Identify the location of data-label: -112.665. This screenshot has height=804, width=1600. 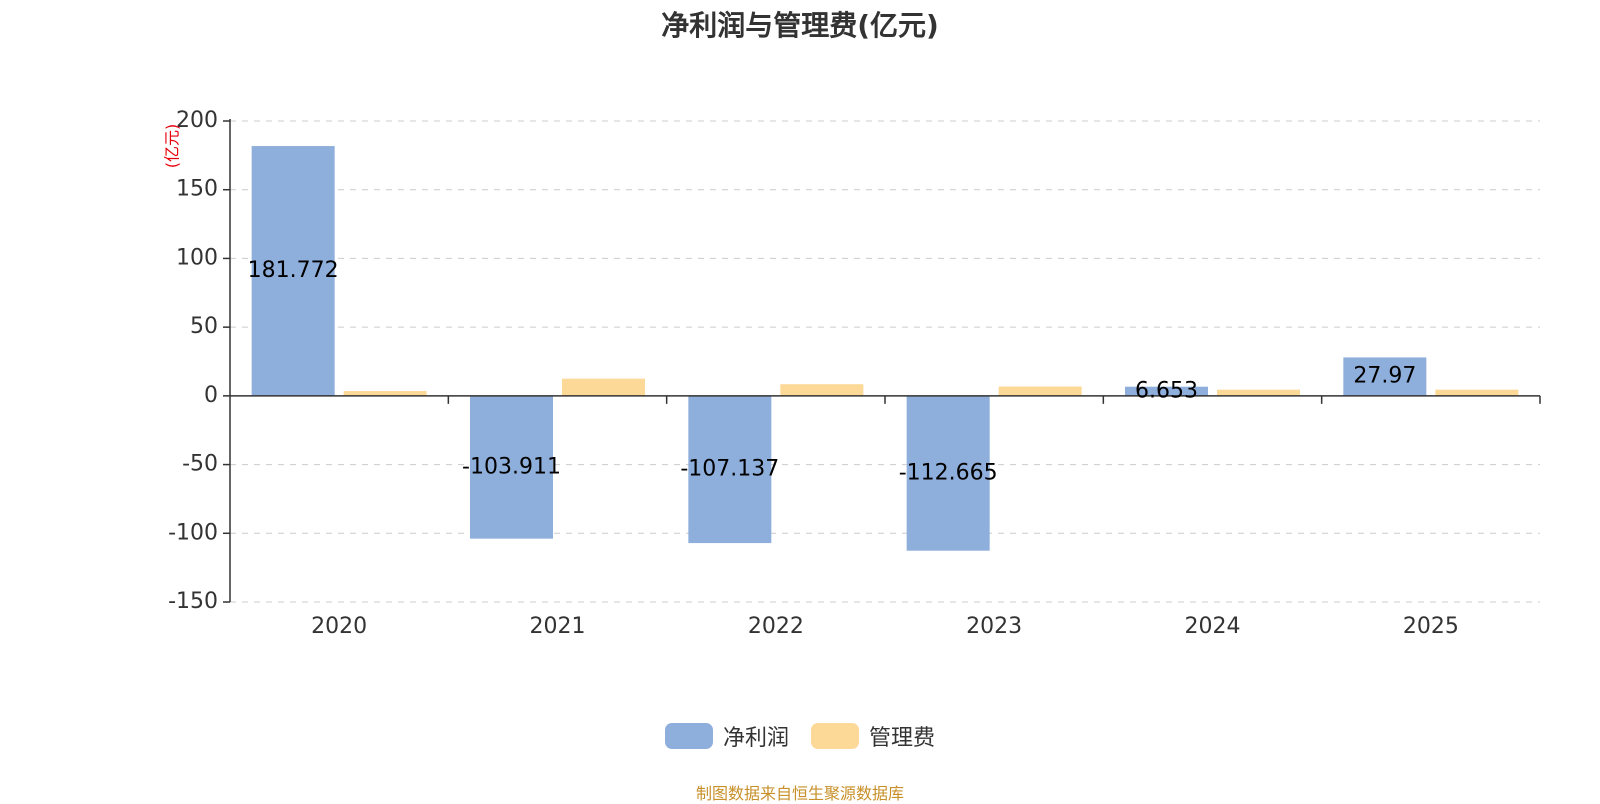
(948, 472).